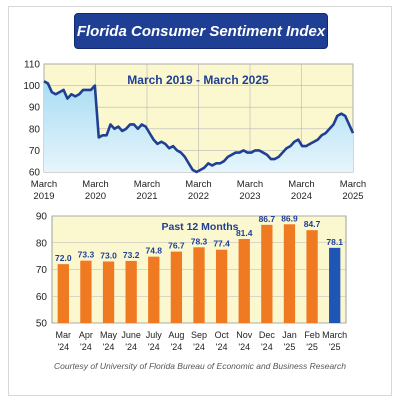 The image size is (400, 400). Describe the element at coordinates (153, 251) in the screenshot. I see `bar-data-label: 74.8` at that location.